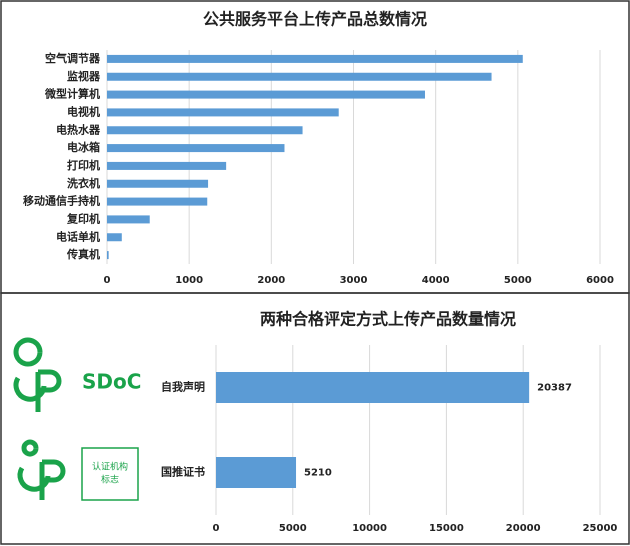  What do you see at coordinates (83, 218) in the screenshot?
I see `y-tick-label: 复印机` at bounding box center [83, 218].